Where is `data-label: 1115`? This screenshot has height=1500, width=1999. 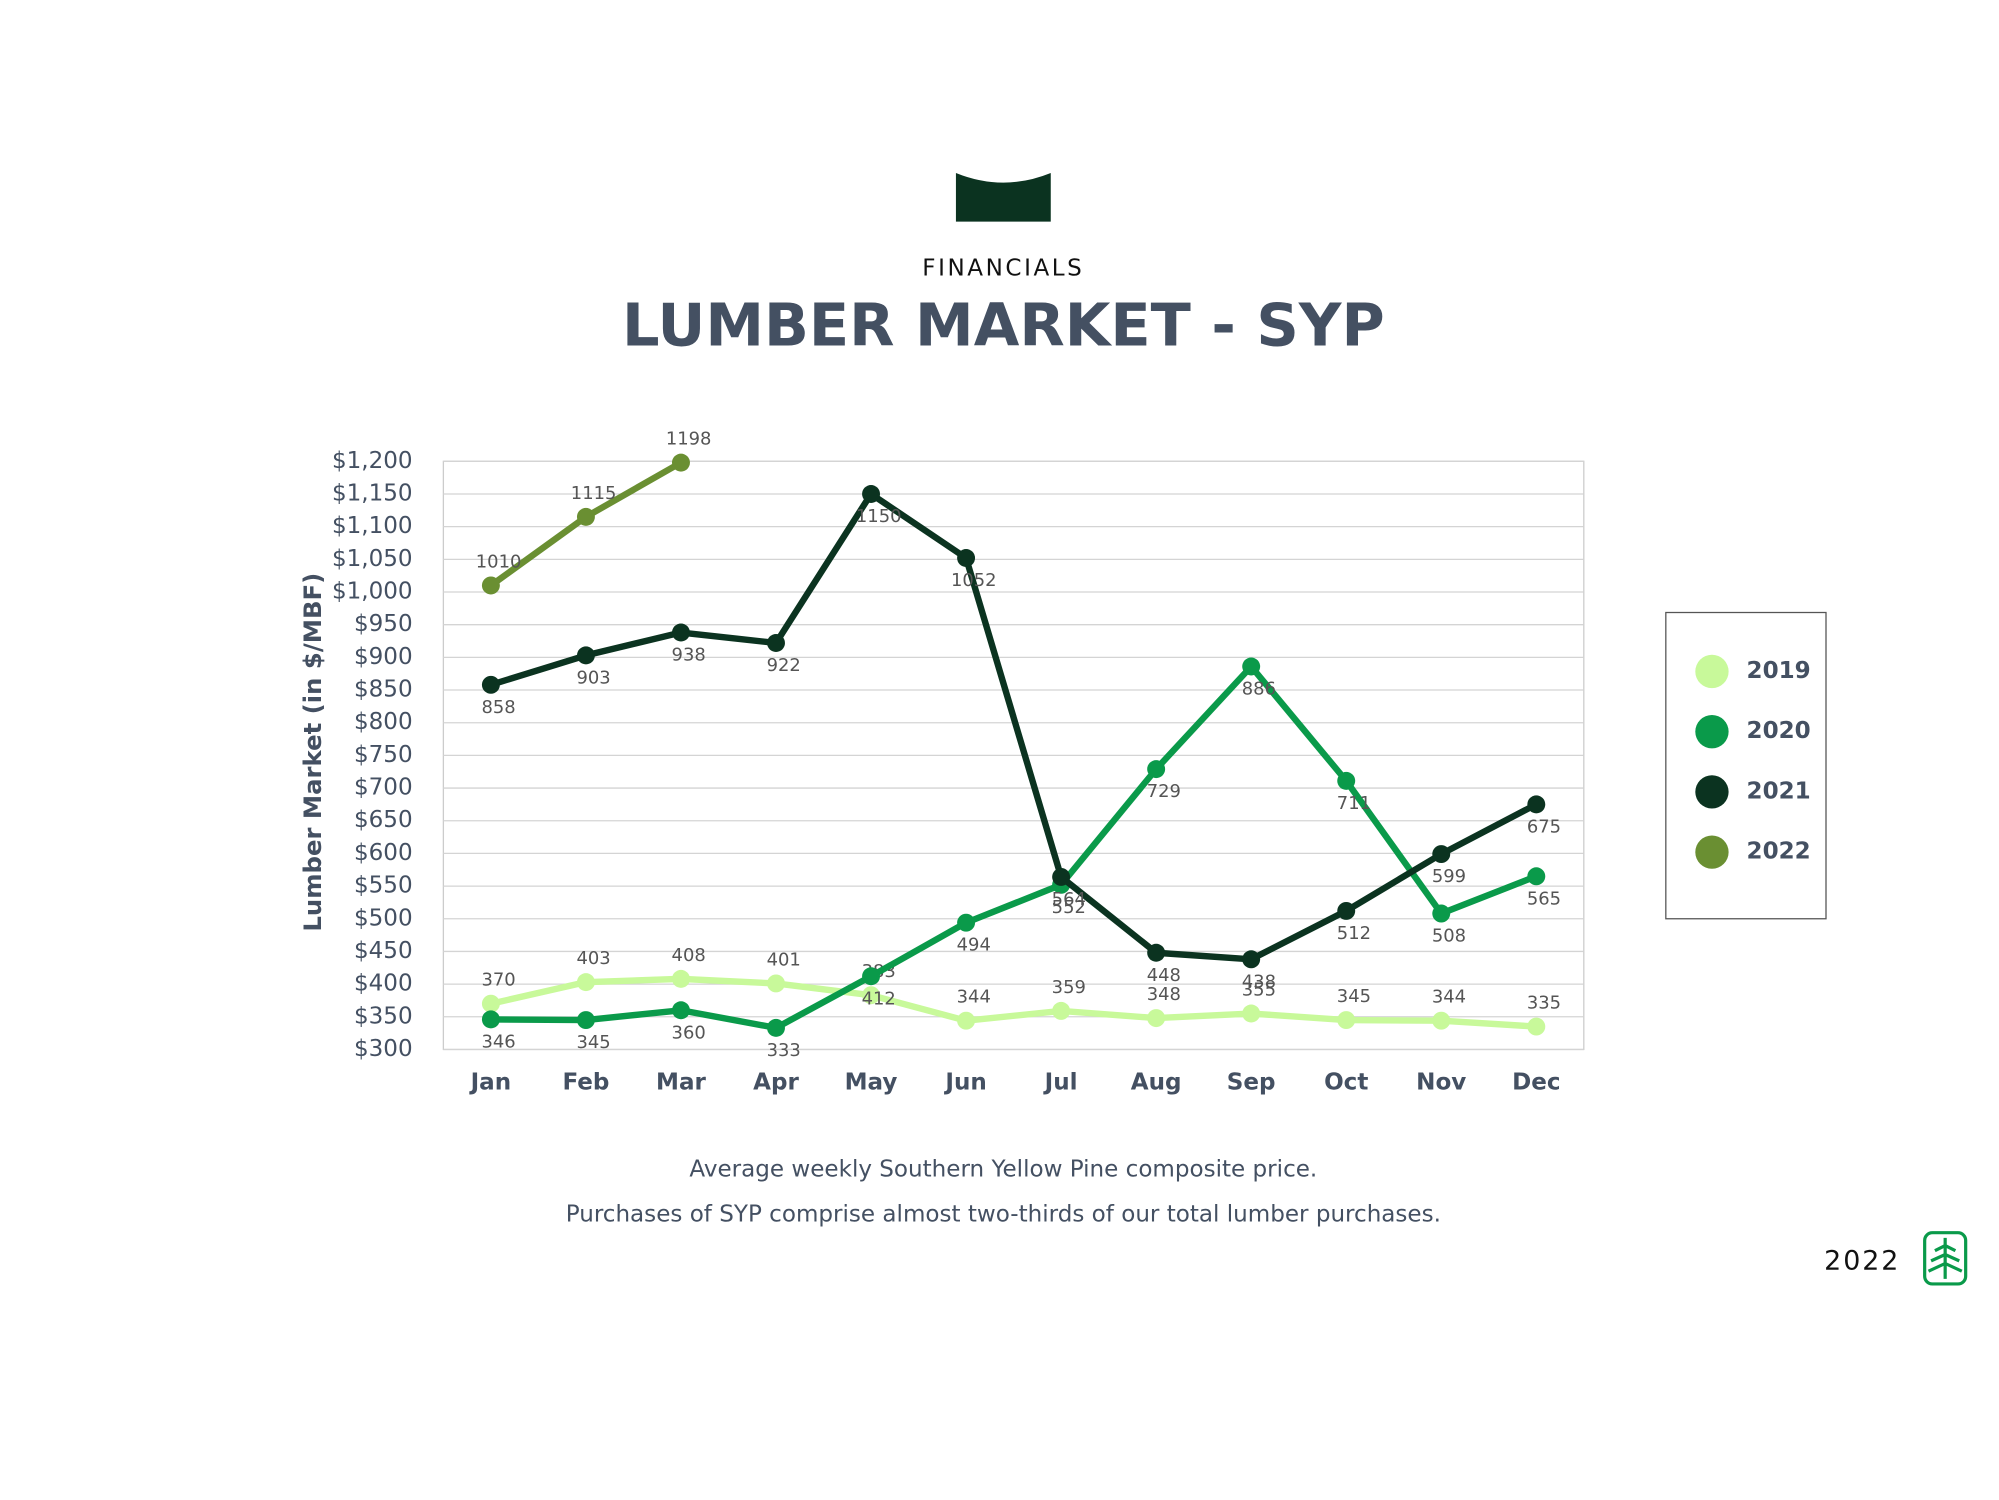
data-label: 1115 is located at coordinates (594, 493).